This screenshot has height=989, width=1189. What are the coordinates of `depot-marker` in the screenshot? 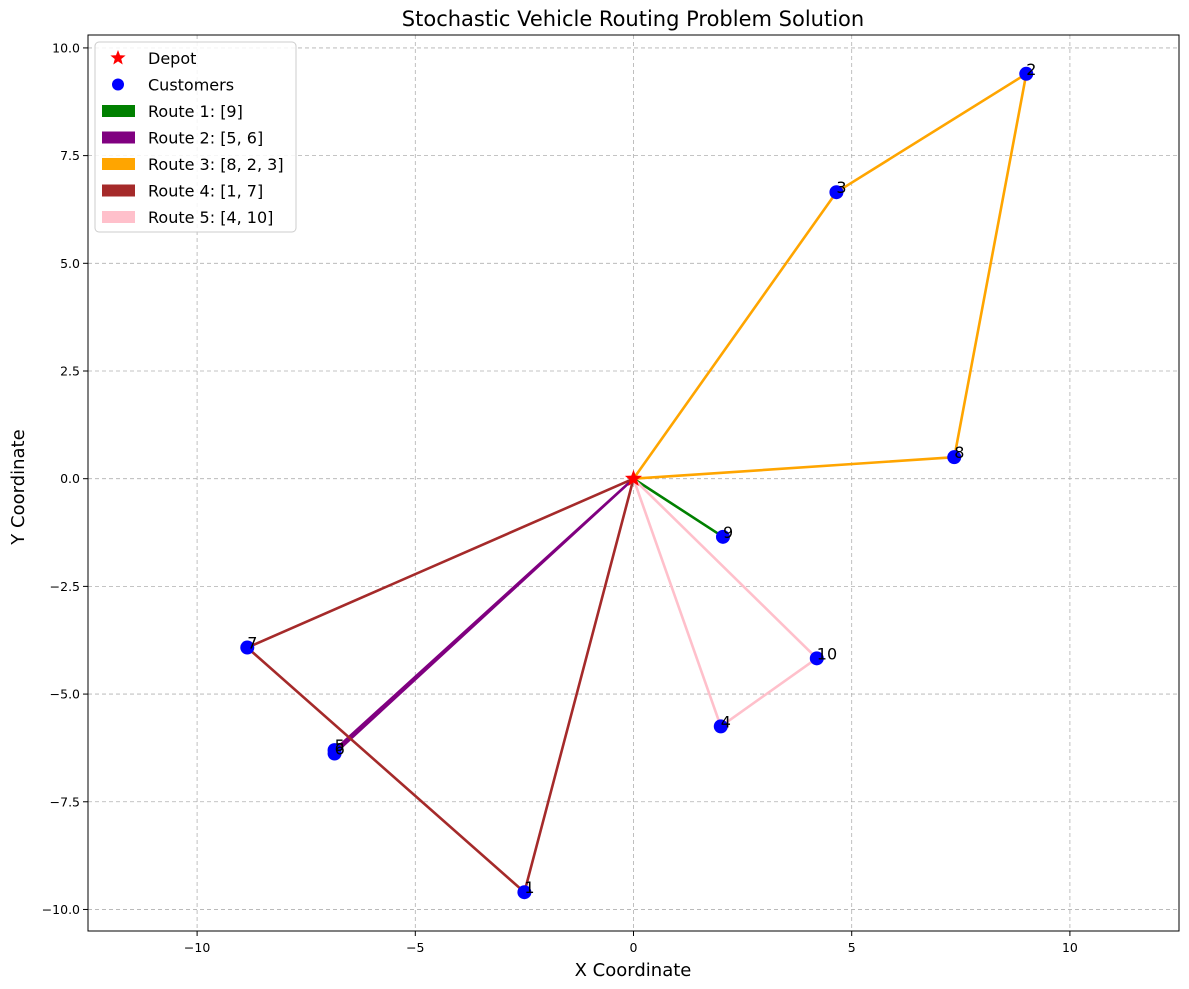 It's located at (633, 477).